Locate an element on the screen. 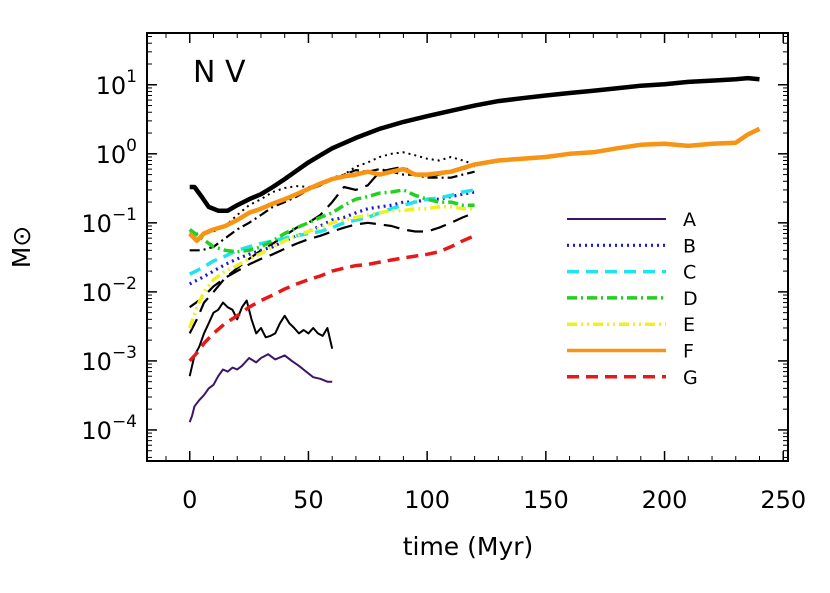  series-line-b is located at coordinates (331, 238).